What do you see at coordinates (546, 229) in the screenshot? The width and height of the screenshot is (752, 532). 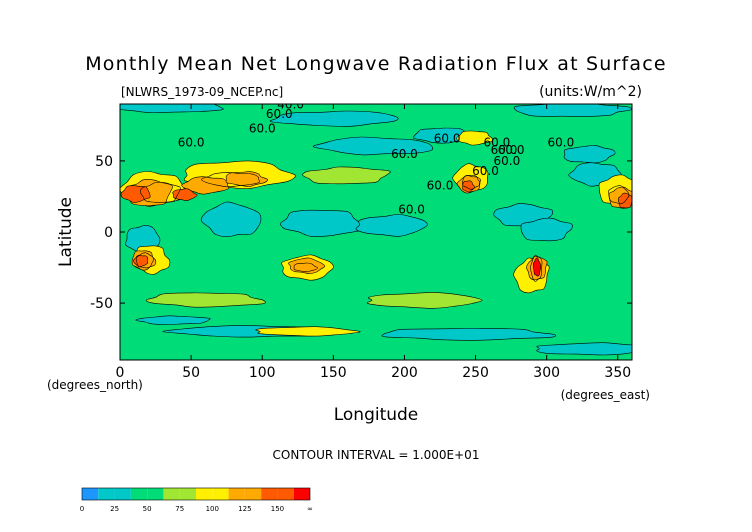 I see `field-amazon-cyan` at bounding box center [546, 229].